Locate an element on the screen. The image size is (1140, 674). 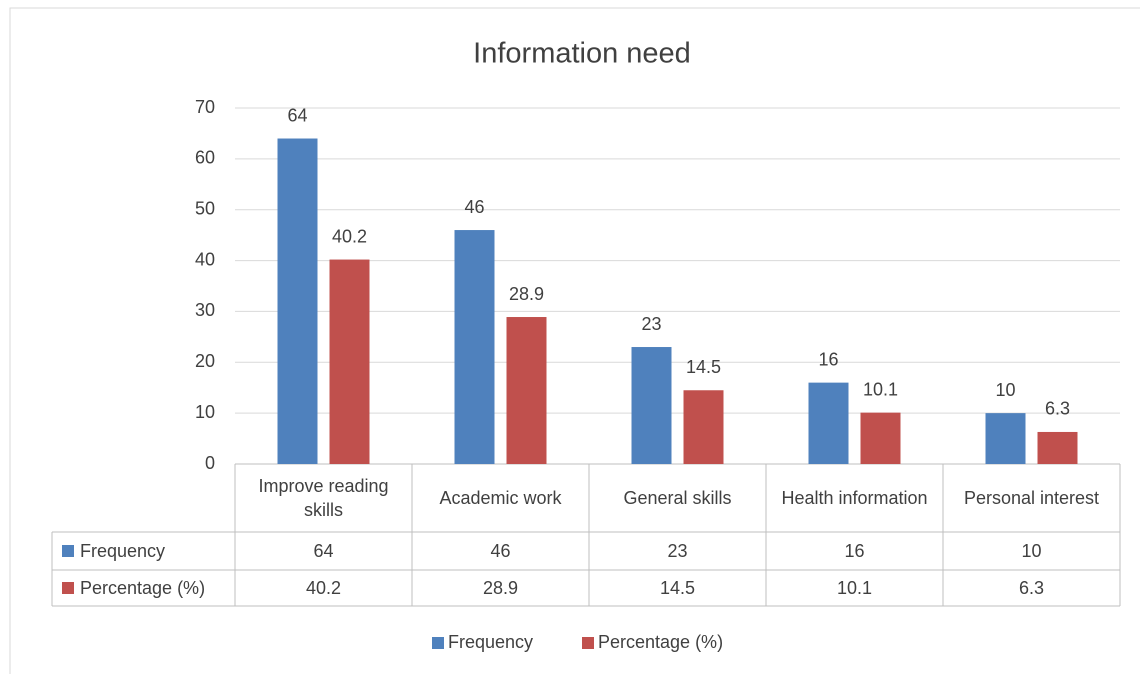
data-label: 64 is located at coordinates (297, 115).